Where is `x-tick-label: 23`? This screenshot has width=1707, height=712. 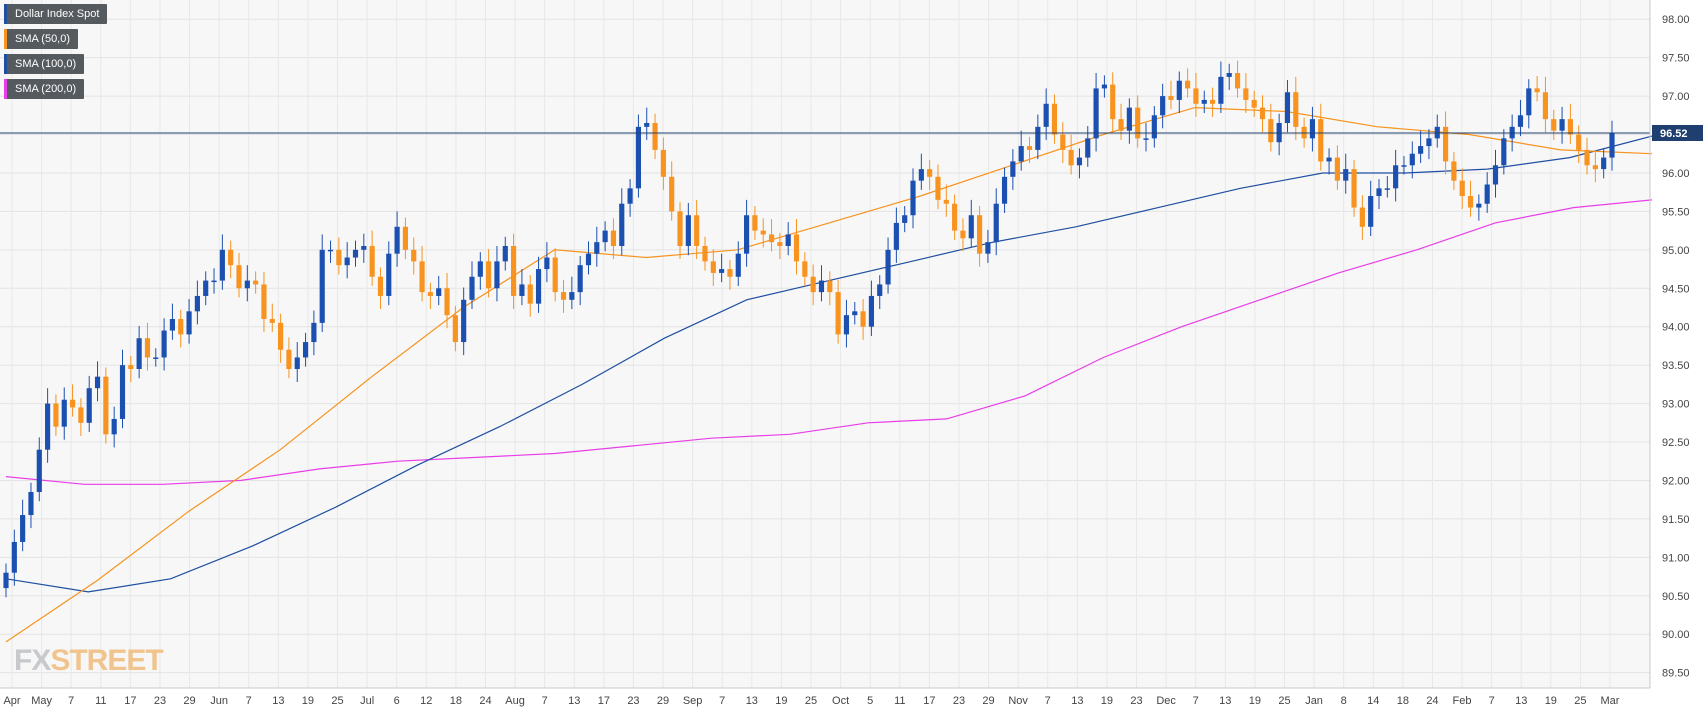 x-tick-label: 23 is located at coordinates (633, 701).